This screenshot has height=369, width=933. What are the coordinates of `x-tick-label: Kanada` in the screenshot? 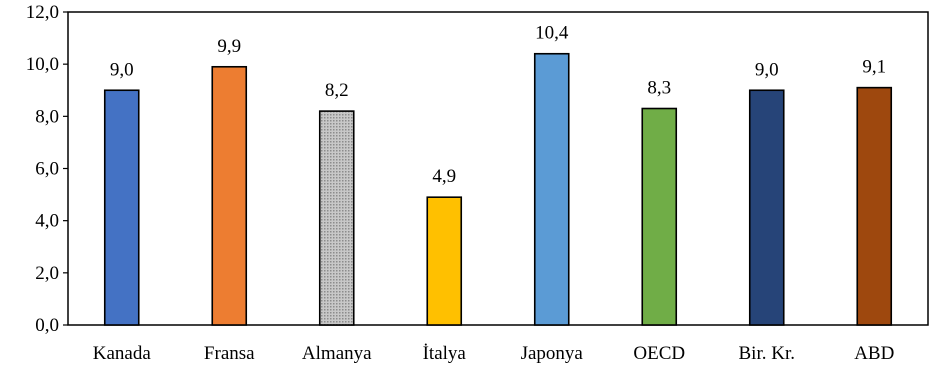 It's located at (122, 353).